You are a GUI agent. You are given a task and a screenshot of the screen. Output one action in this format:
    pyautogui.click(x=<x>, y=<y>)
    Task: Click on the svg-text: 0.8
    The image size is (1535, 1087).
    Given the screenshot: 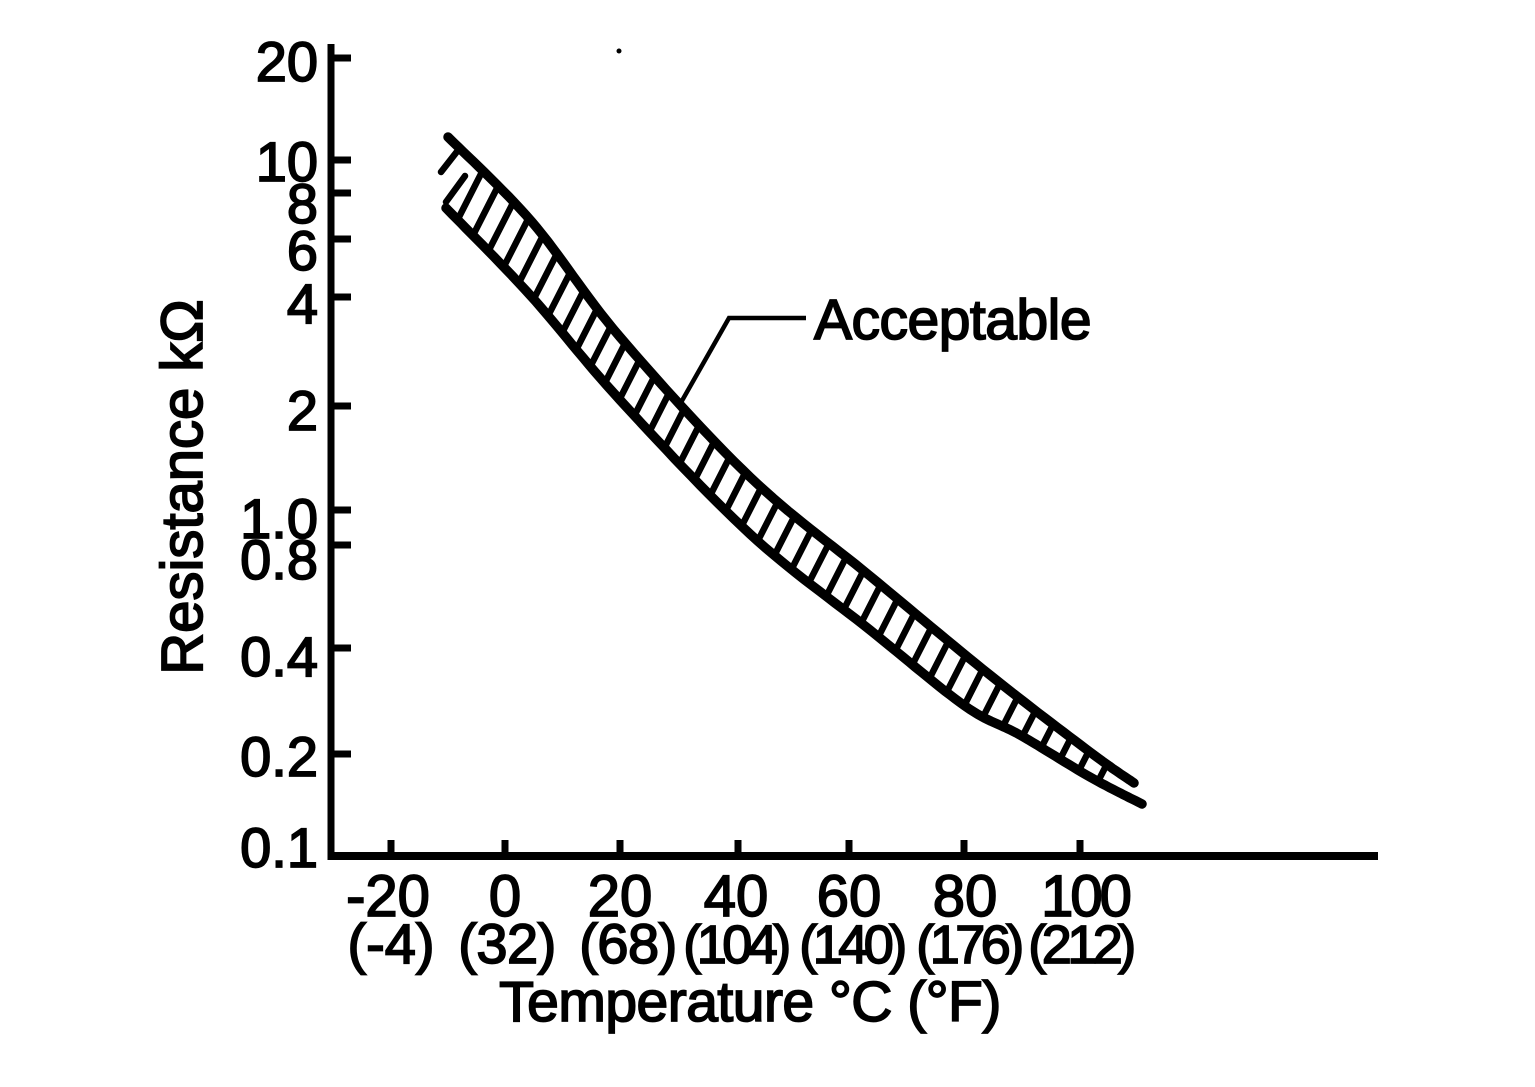 What is the action you would take?
    pyautogui.click(x=279, y=559)
    